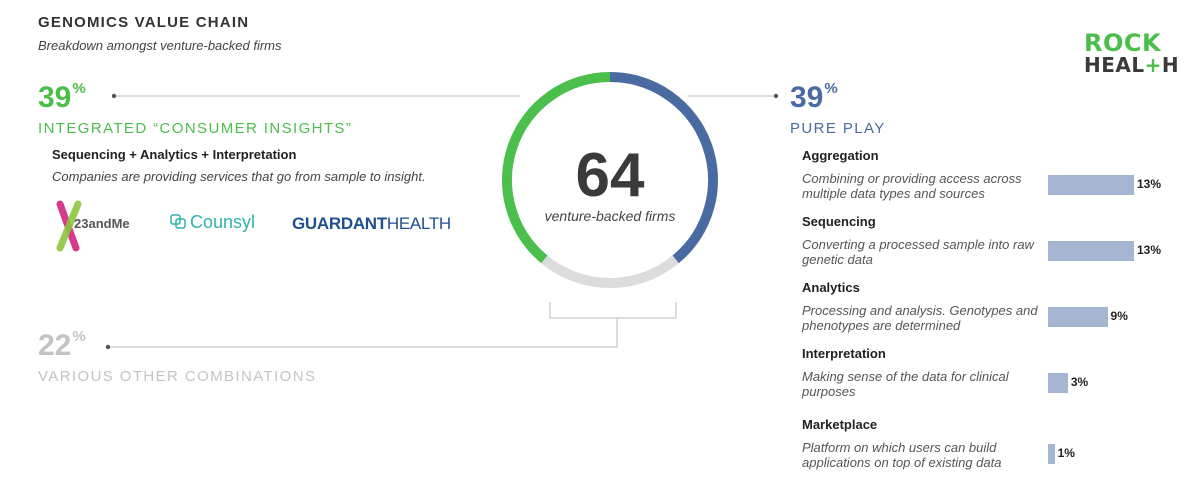 Image resolution: width=1200 pixels, height=500 pixels. Describe the element at coordinates (223, 222) in the screenshot. I see `counsyl-wordmark: Counsyl` at that location.